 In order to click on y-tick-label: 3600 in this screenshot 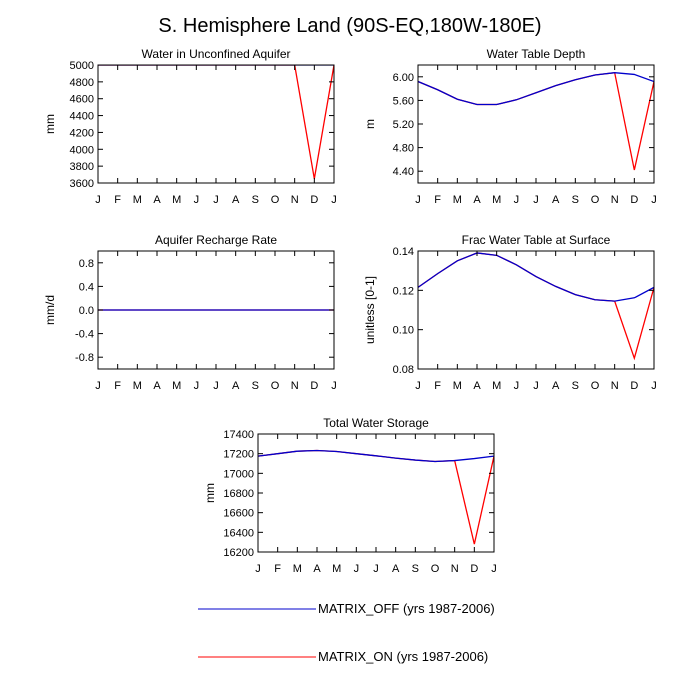, I will do `click(82, 184)`.